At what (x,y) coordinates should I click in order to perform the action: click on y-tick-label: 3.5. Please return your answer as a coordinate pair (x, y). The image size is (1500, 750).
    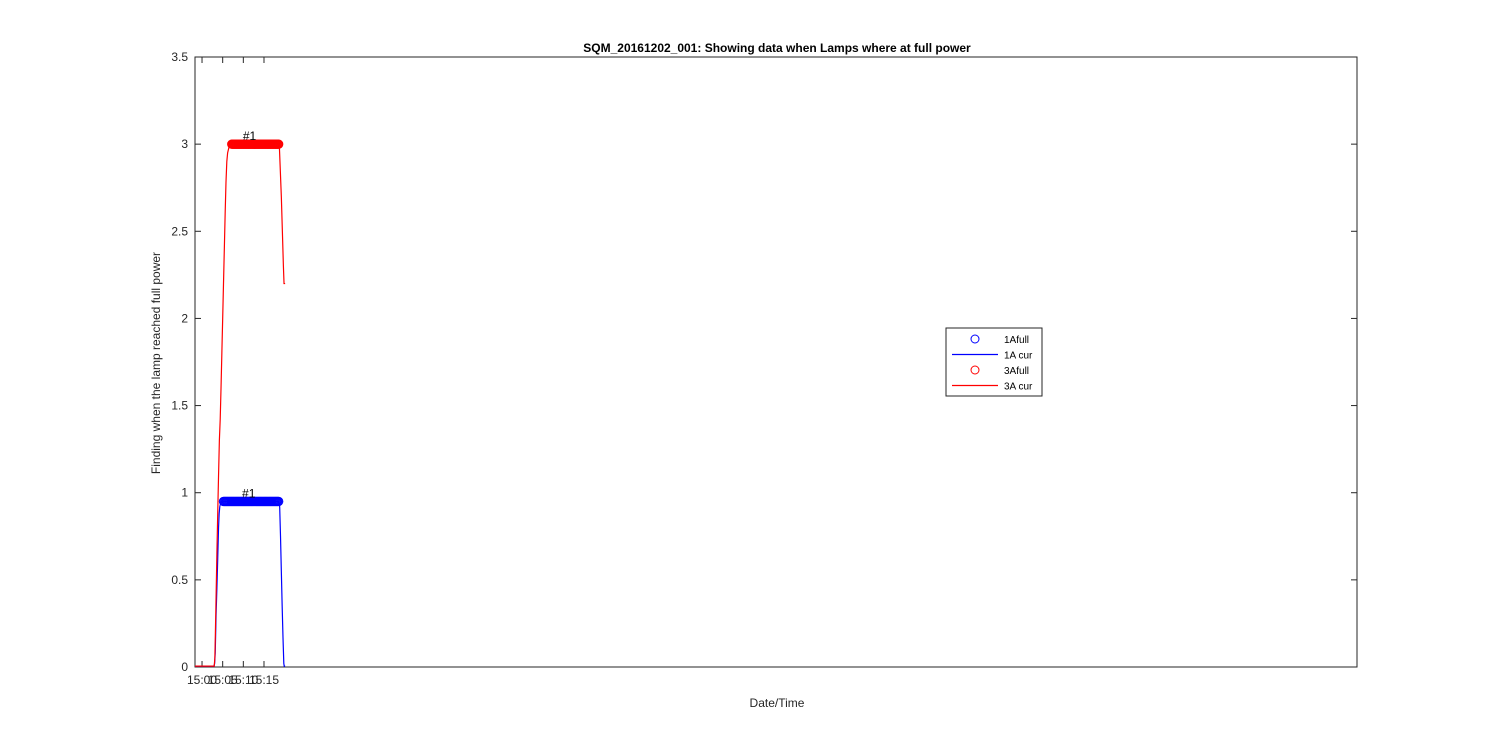
    Looking at the image, I should click on (179, 57).